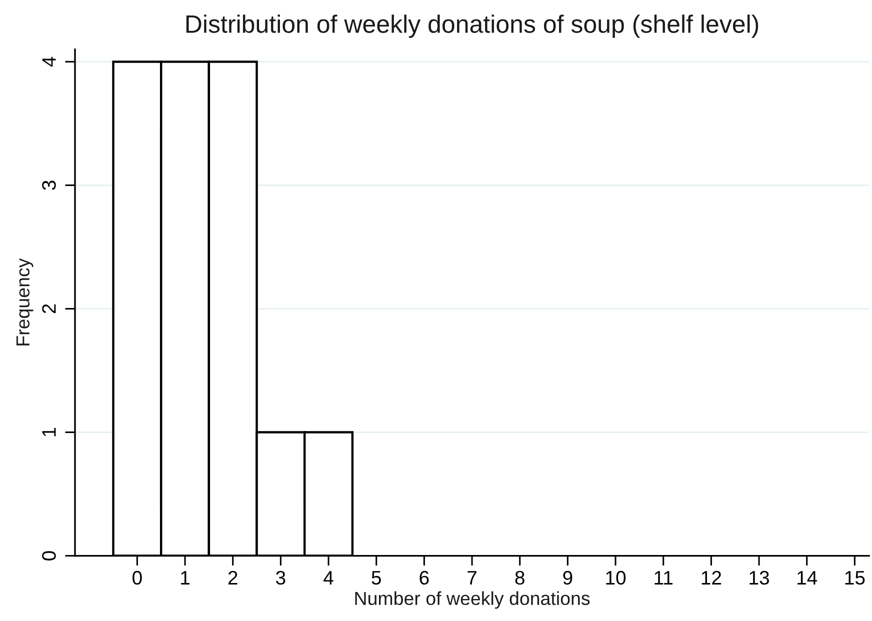 Image resolution: width=872 pixels, height=621 pixels. What do you see at coordinates (663, 577) in the screenshot?
I see `x-tick-label: 11` at bounding box center [663, 577].